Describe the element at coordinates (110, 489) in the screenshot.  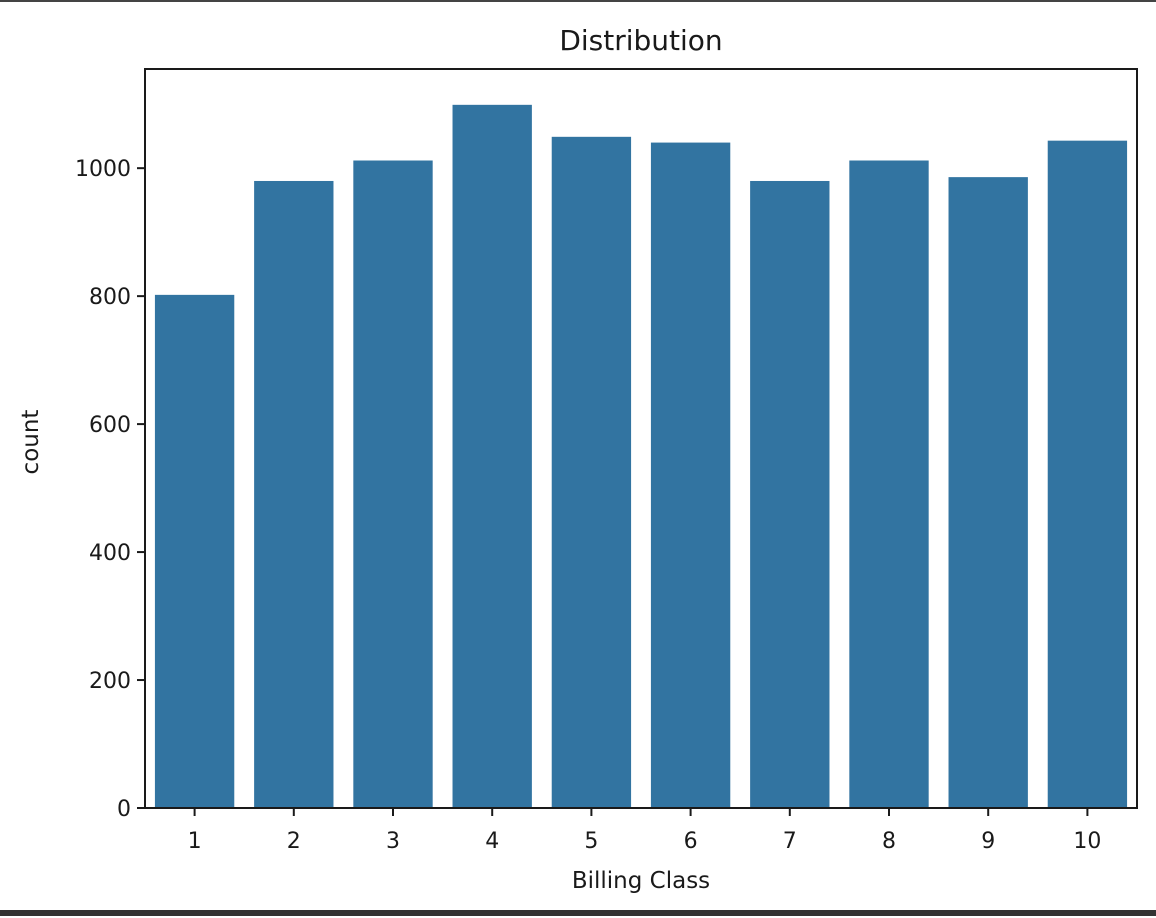
I see `y-ticks-group: 0 200 400 600 800 1000` at that location.